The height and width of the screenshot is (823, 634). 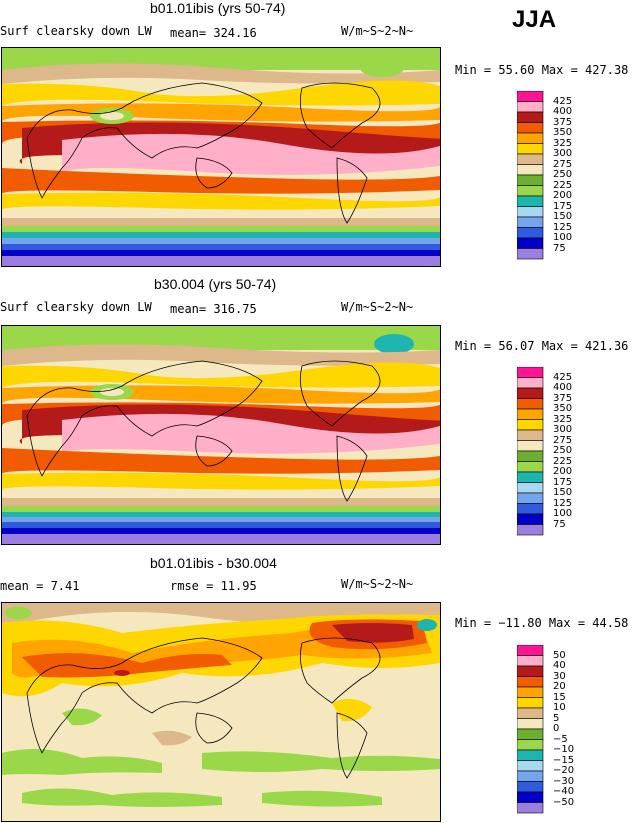 What do you see at coordinates (556, 728) in the screenshot?
I see `colorbar-level-label: 0` at bounding box center [556, 728].